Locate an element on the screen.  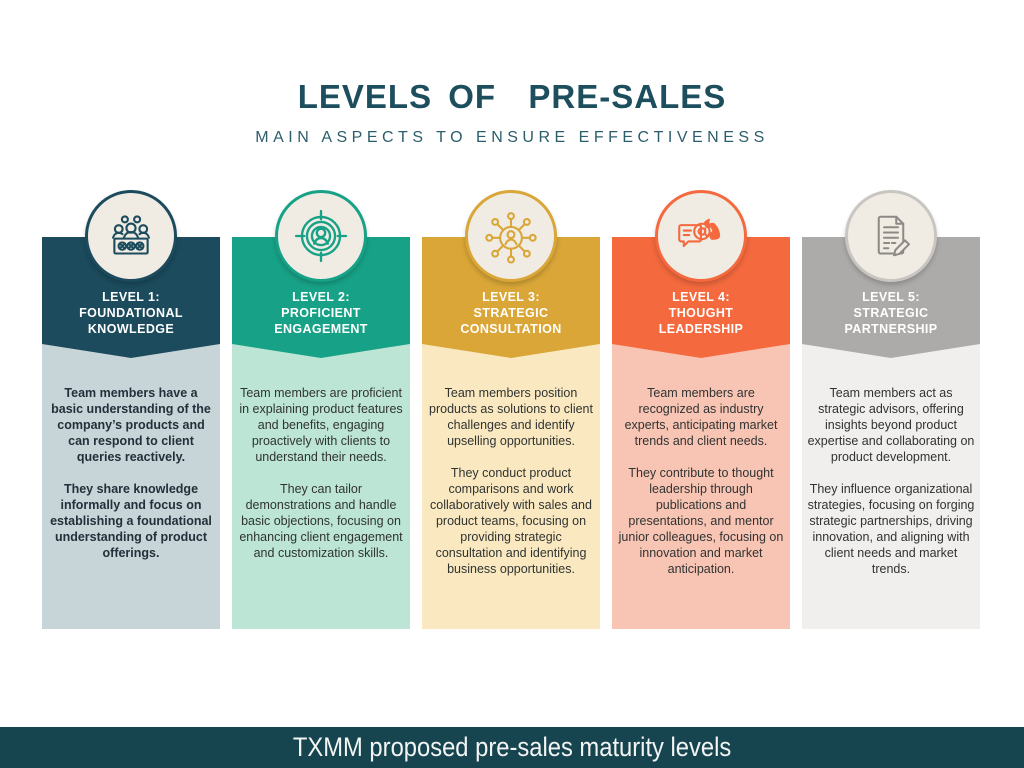
level-1-icon-badge is located at coordinates (131, 236).